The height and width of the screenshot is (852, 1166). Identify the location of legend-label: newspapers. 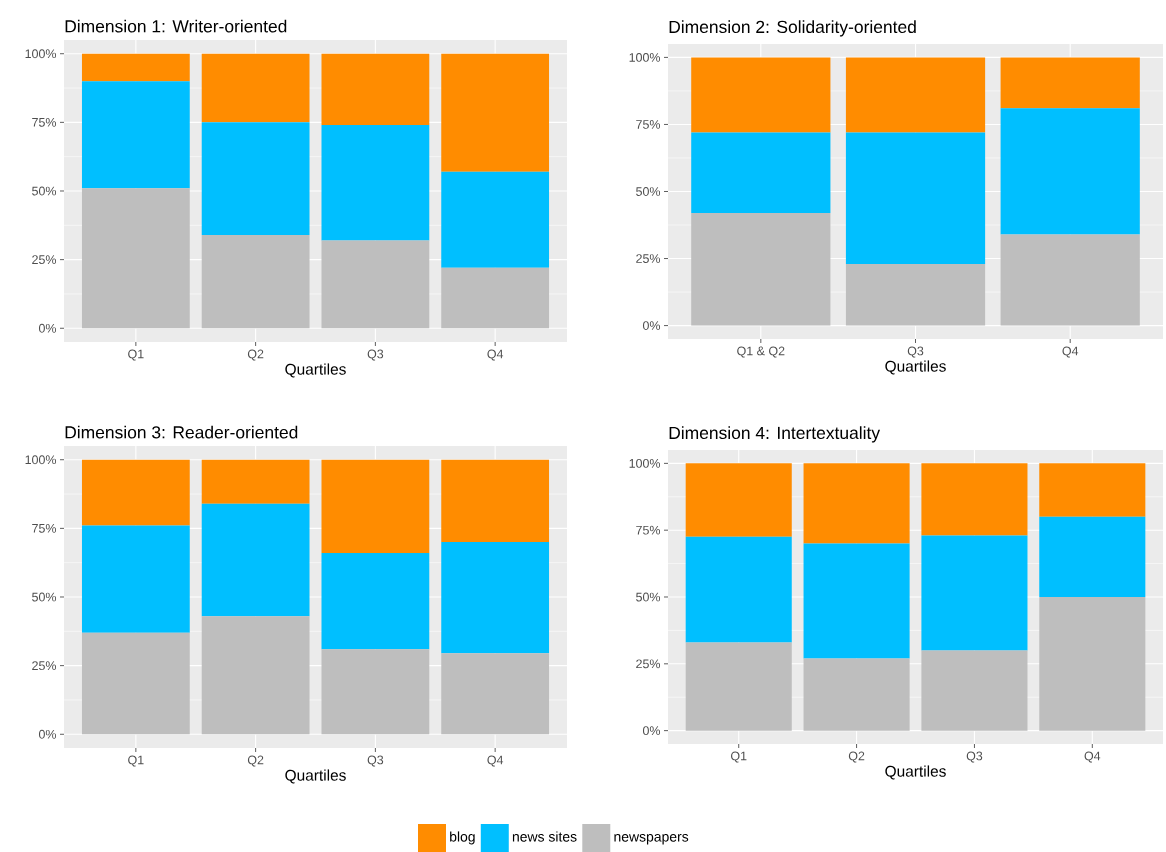
(651, 839).